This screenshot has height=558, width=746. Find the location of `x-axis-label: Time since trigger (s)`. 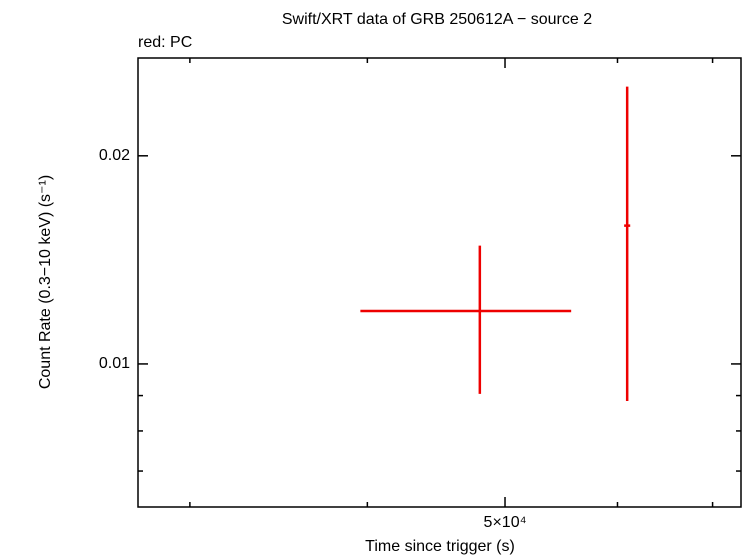

x-axis-label: Time since trigger (s) is located at coordinates (440, 546).